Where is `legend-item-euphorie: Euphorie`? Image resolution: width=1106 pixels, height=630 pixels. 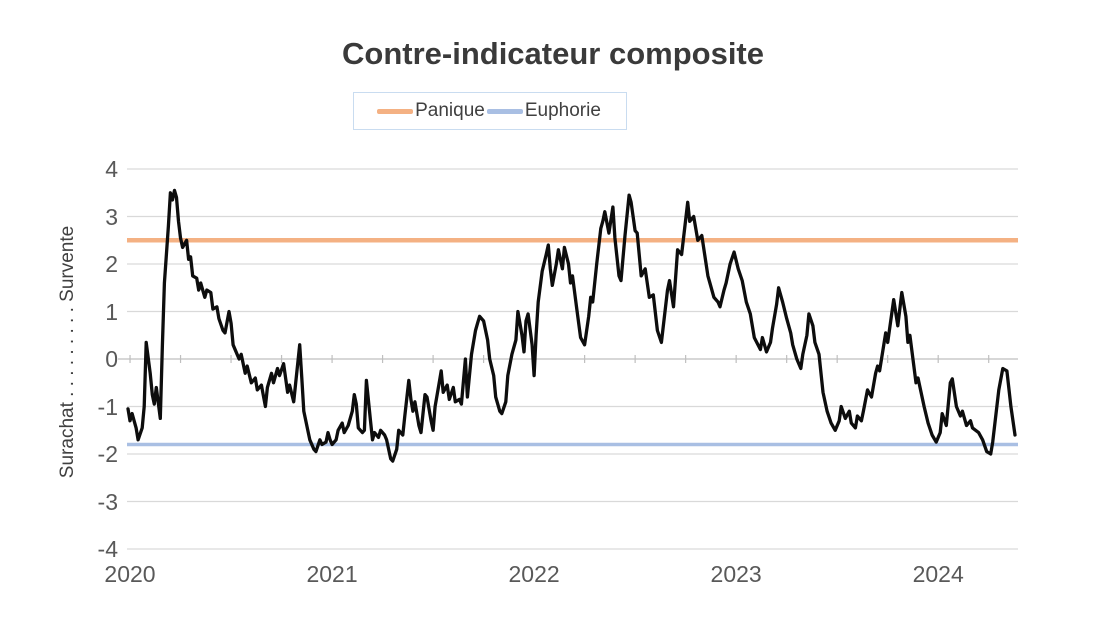 legend-item-euphorie: Euphorie is located at coordinates (544, 111).